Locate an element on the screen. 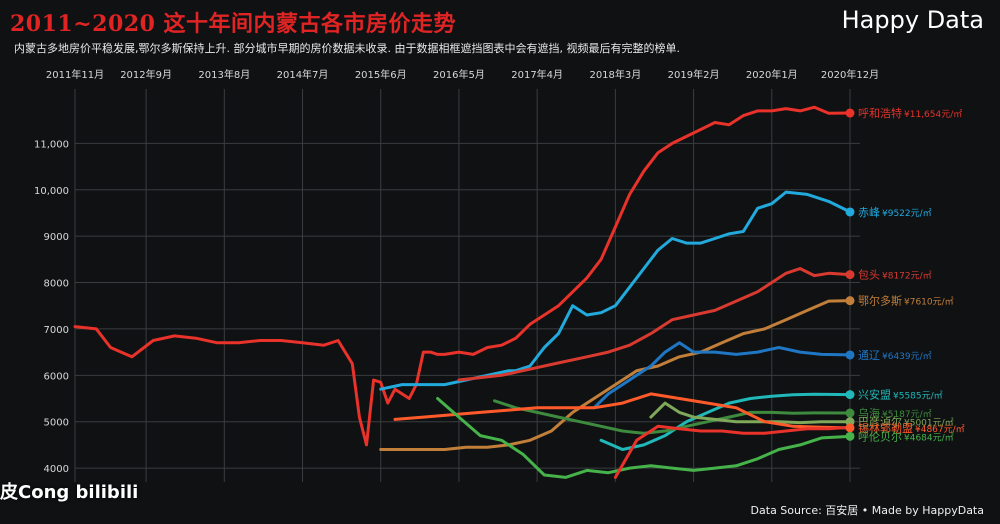  y-tick-label: 6000 is located at coordinates (56, 376).